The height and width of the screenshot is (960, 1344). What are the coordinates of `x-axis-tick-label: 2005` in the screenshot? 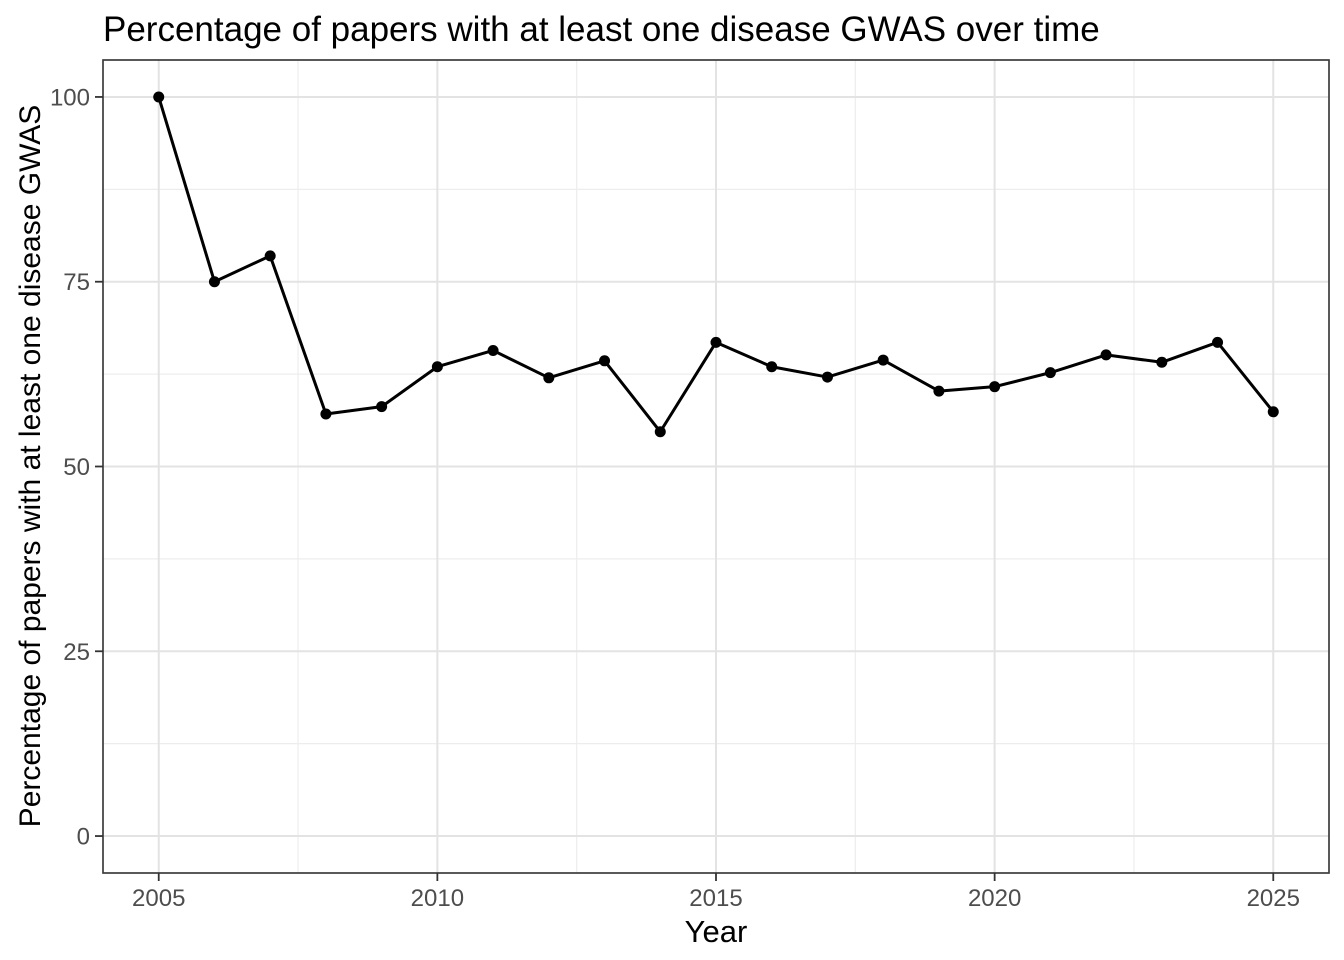 It's located at (158, 898).